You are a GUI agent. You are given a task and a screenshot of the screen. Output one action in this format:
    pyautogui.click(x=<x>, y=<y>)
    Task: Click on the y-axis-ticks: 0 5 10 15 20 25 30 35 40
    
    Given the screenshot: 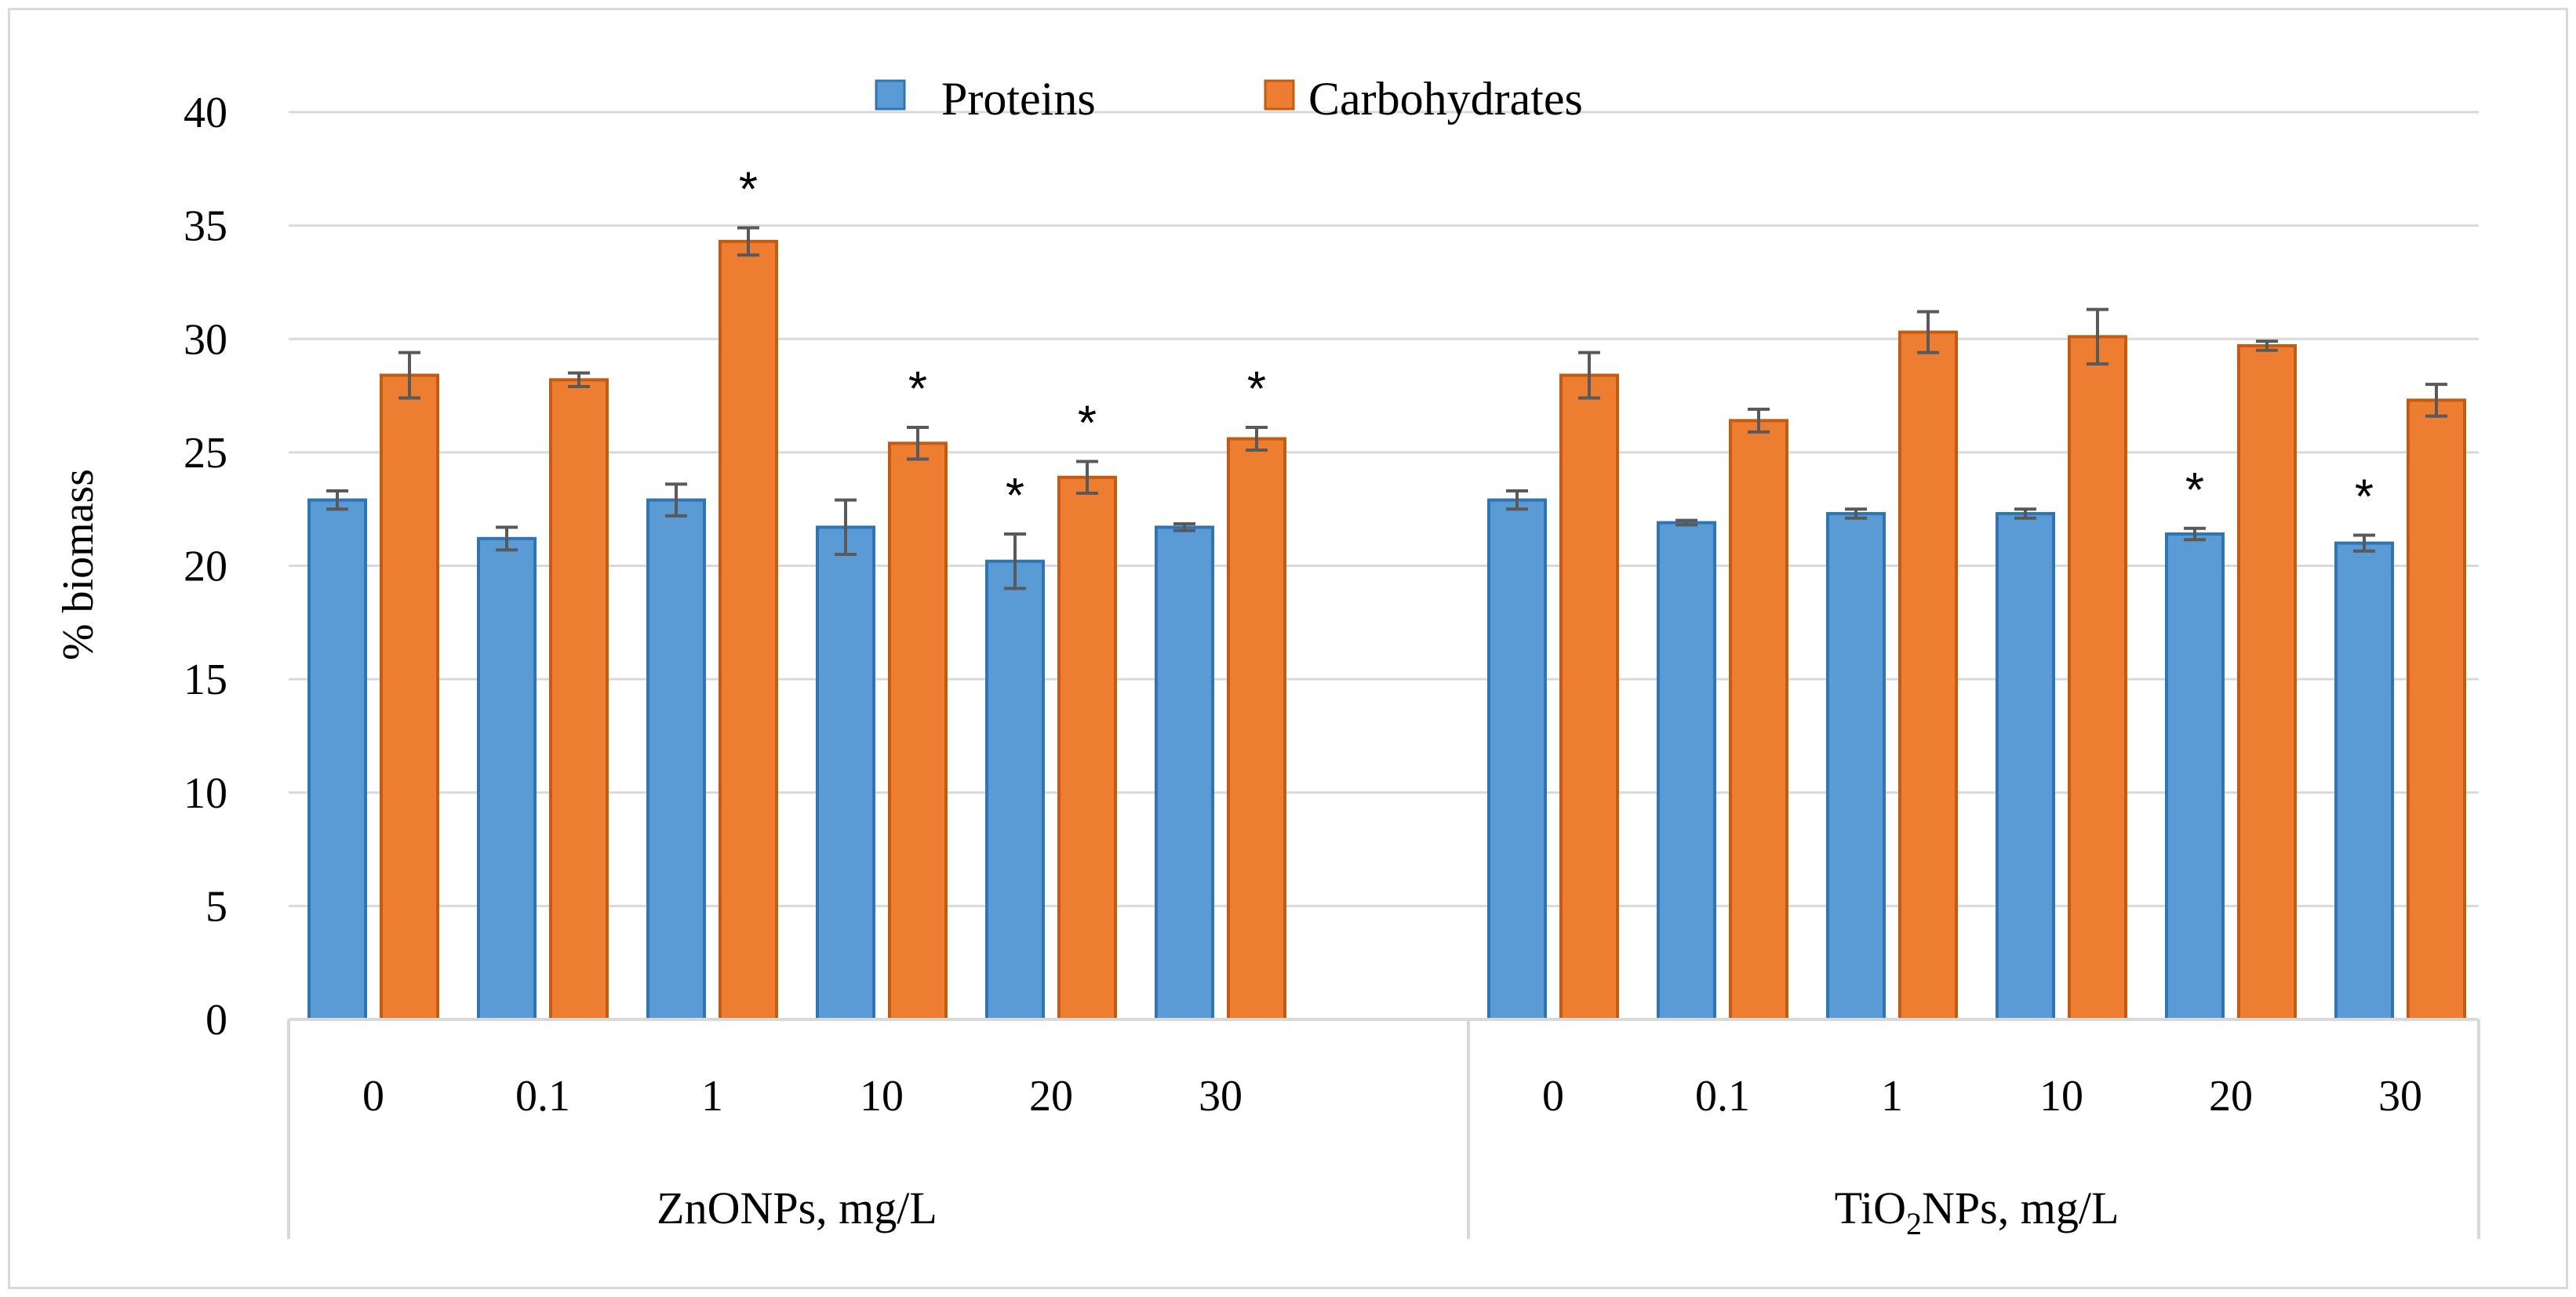 What is the action you would take?
    pyautogui.click(x=205, y=567)
    